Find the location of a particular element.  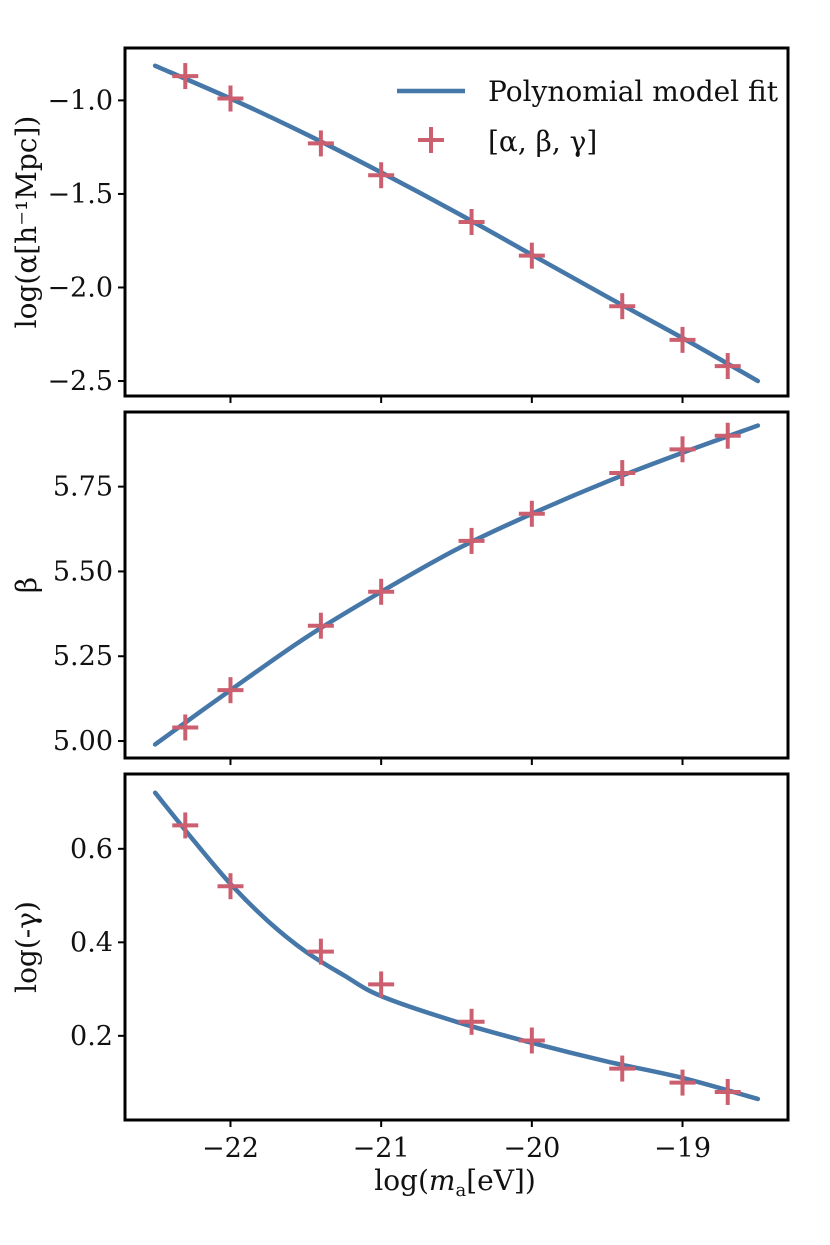

y-tick-label: 5.50 is located at coordinates (83, 571).